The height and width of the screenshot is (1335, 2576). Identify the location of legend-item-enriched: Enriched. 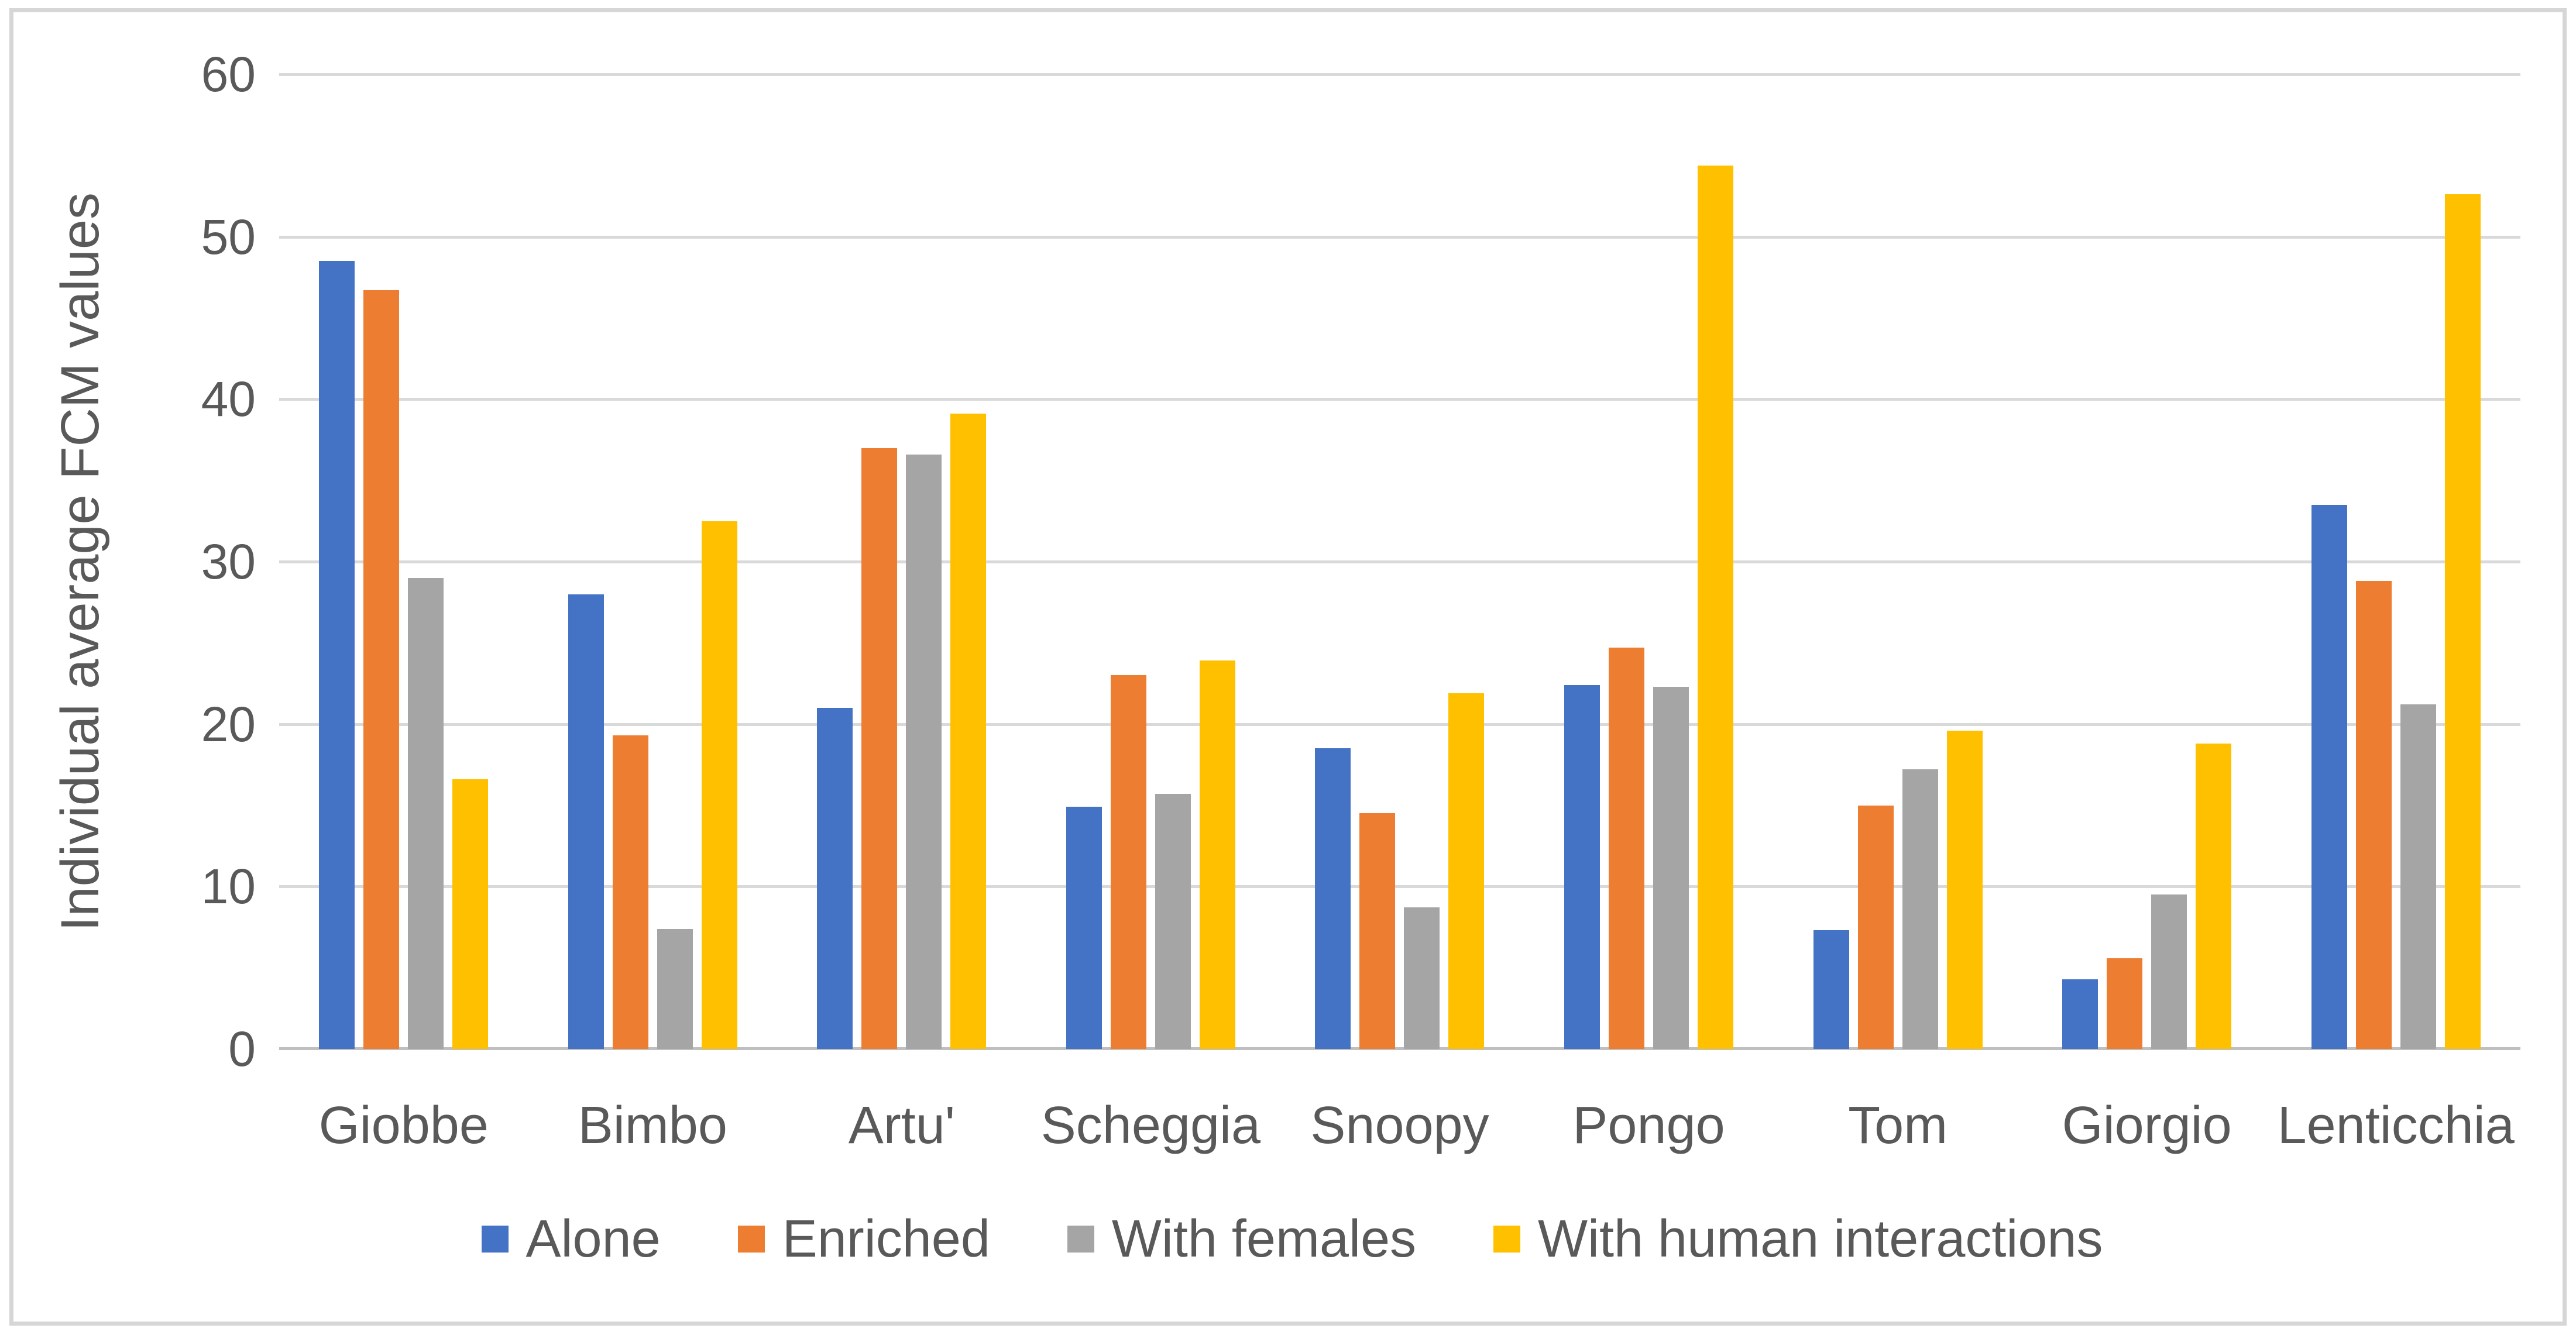
(863, 1239).